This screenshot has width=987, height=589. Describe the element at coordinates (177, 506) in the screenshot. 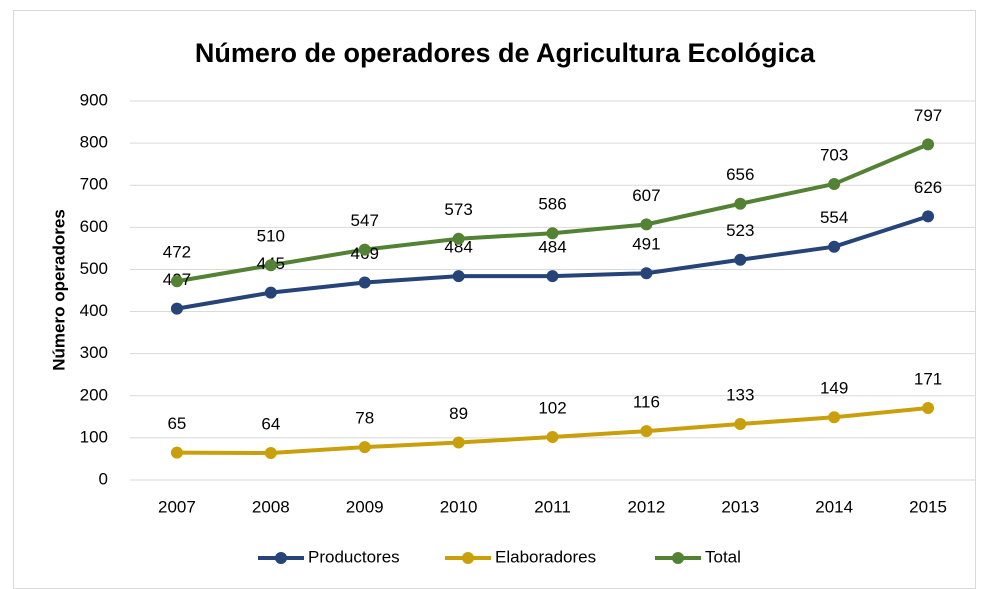

I see `x-tick-label: 2007` at that location.